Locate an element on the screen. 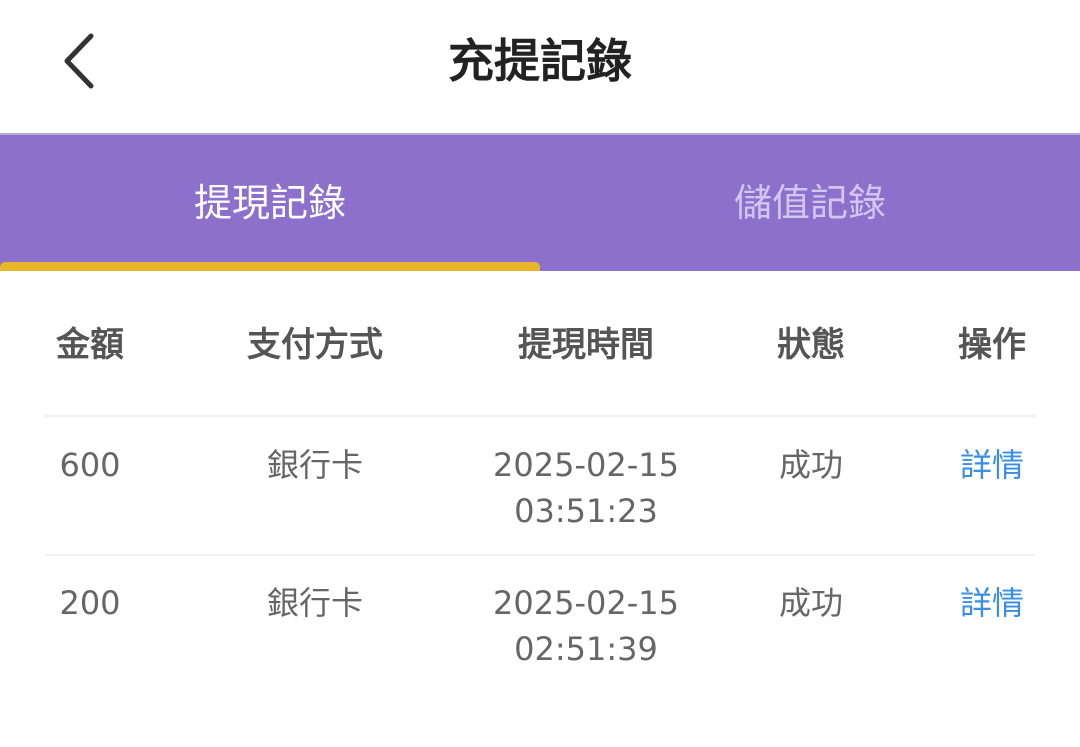 Image resolution: width=1080 pixels, height=747 pixels. column-header-amount: 金額 is located at coordinates (90, 345).